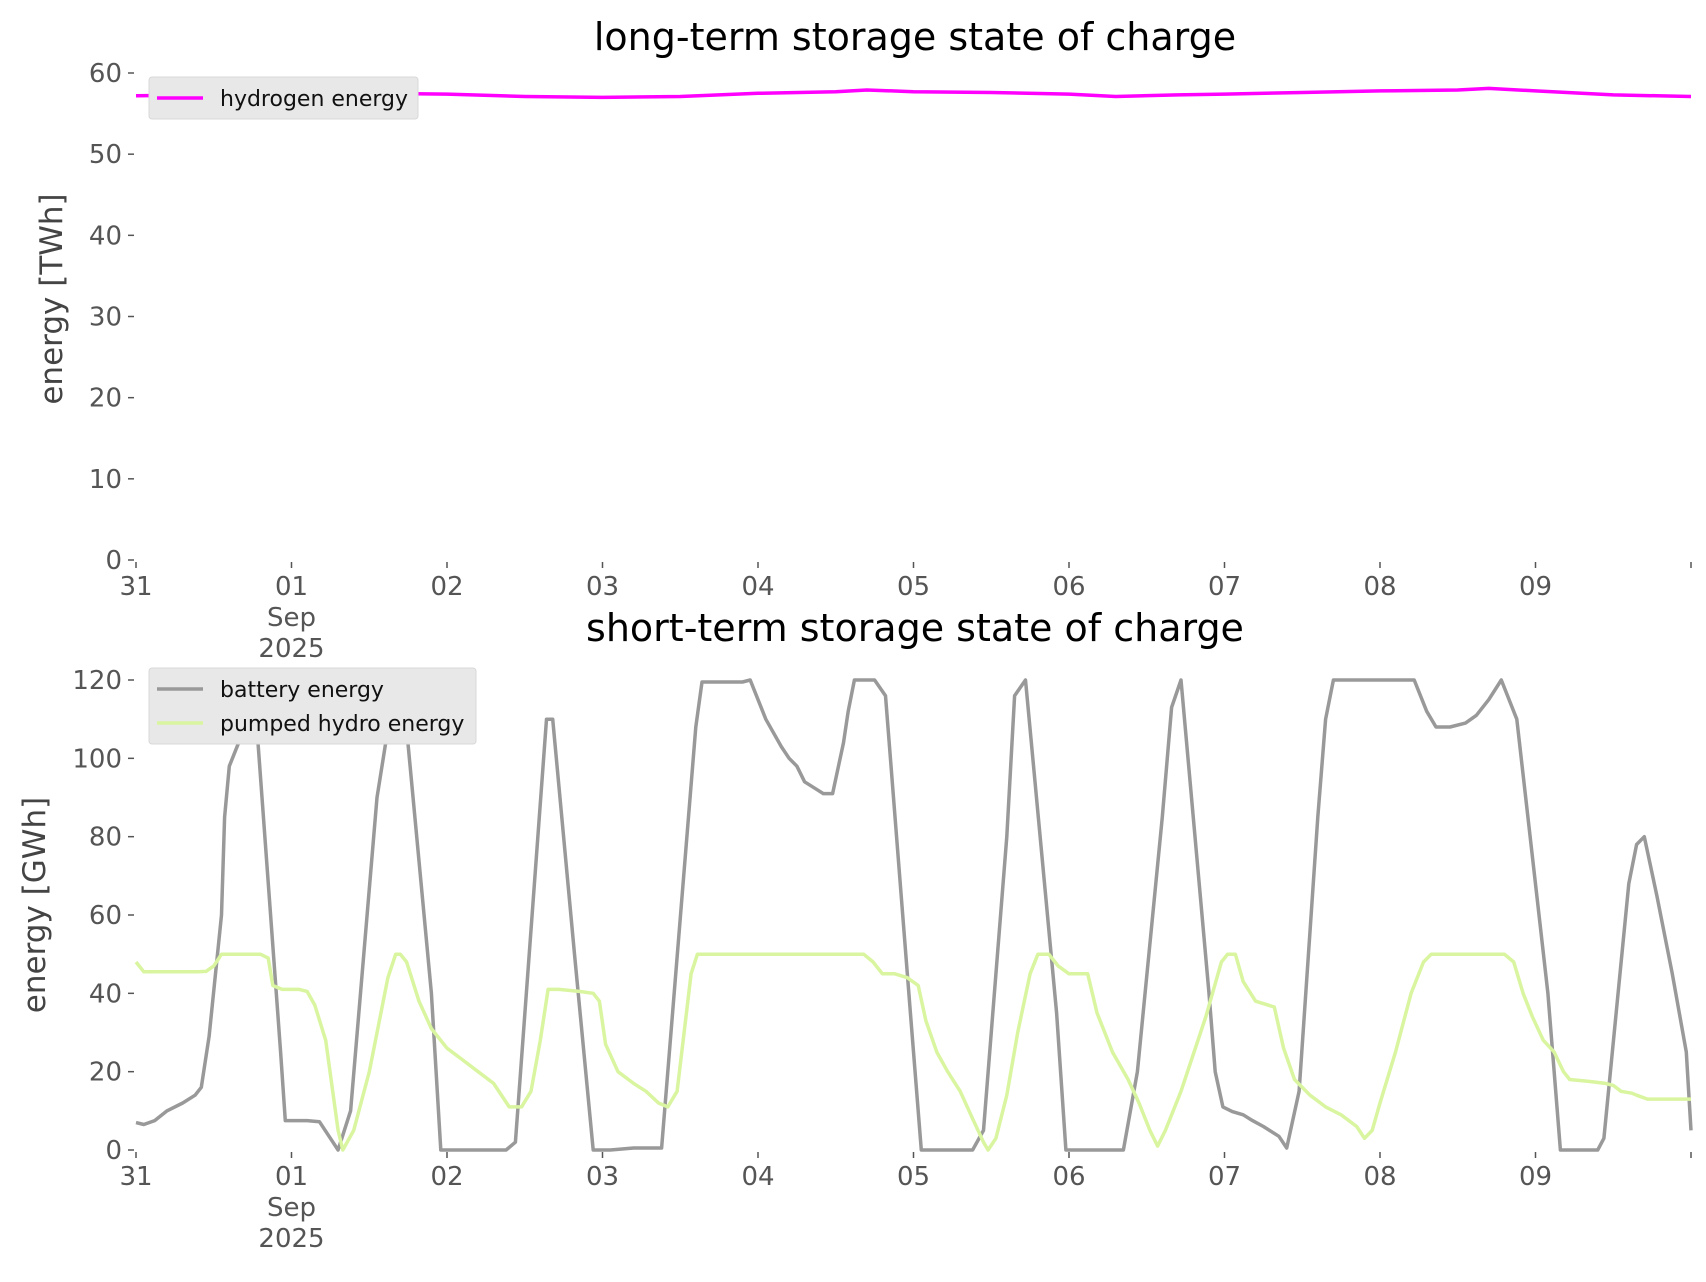  Describe the element at coordinates (915, 37) in the screenshot. I see `chart-title: long-term storage state of charge` at that location.